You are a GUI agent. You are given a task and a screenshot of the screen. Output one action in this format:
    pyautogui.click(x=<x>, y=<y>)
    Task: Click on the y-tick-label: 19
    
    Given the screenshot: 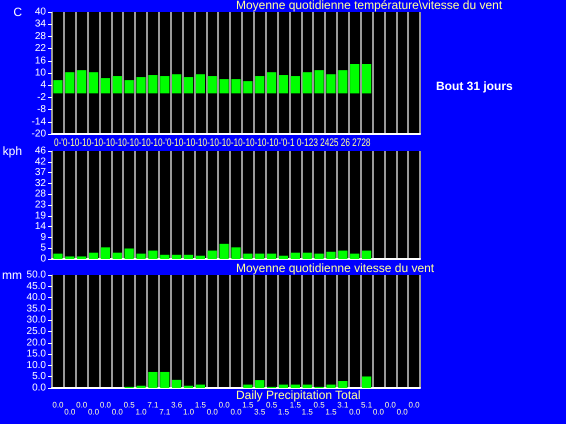 What is the action you would take?
    pyautogui.click(x=40, y=216)
    